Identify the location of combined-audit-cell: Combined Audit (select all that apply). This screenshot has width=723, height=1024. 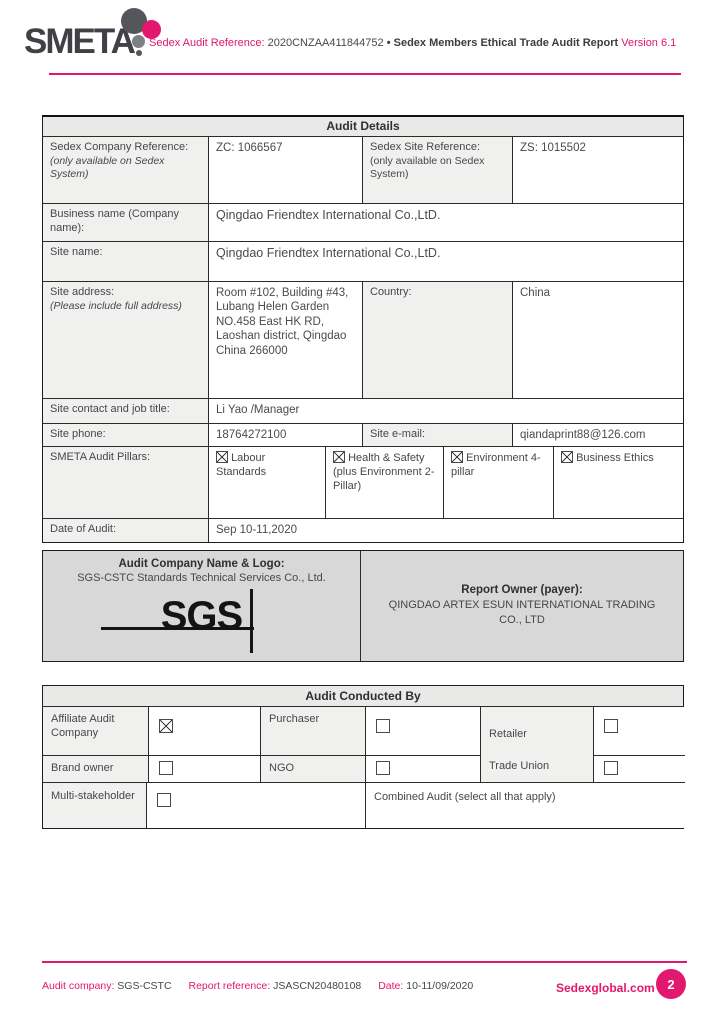
(525, 805).